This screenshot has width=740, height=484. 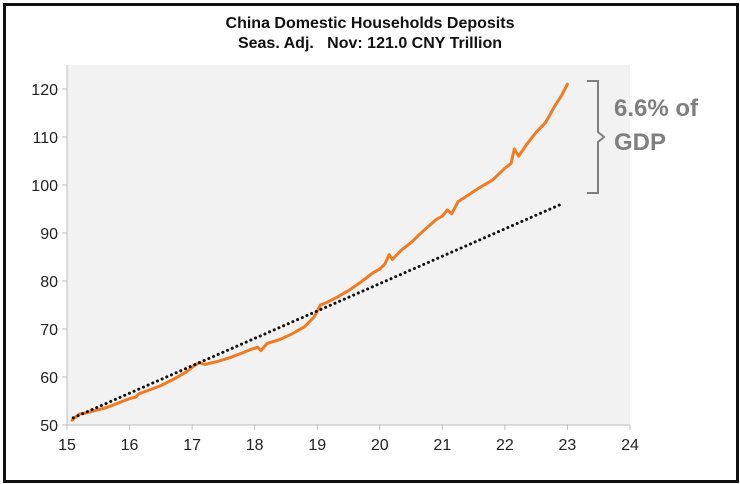 I want to click on x-tick-label-18: 18, so click(x=255, y=445).